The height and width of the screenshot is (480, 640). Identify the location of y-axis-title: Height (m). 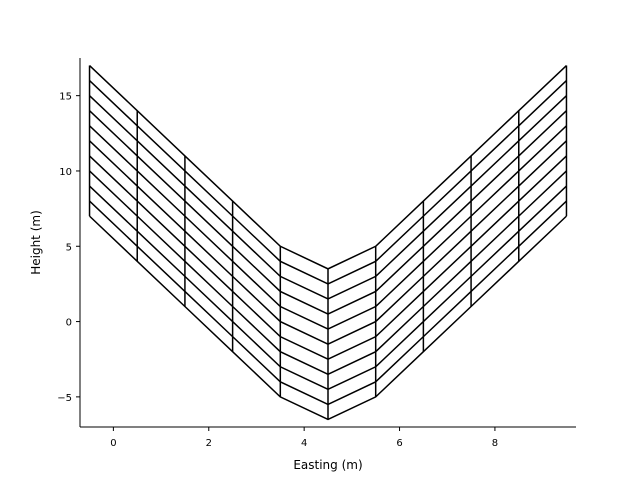
(36, 242).